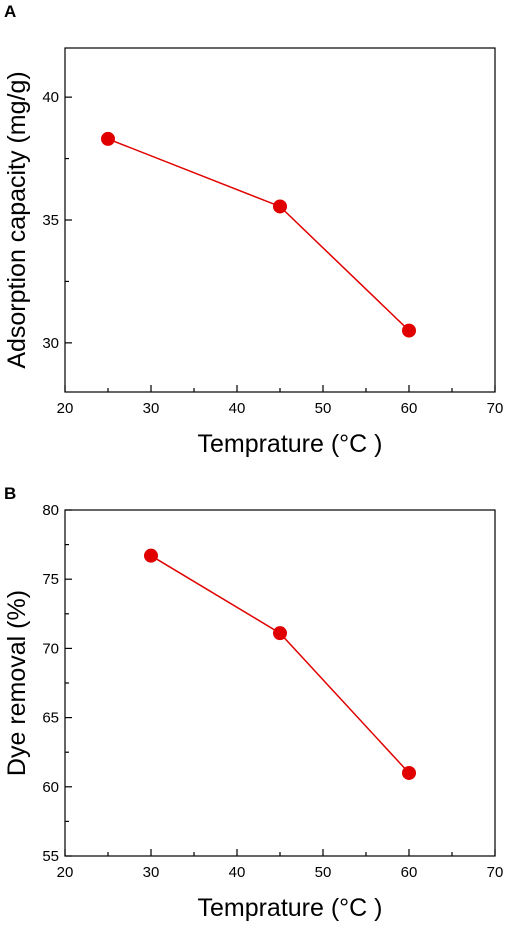  I want to click on y-tick-label: 35, so click(50, 220).